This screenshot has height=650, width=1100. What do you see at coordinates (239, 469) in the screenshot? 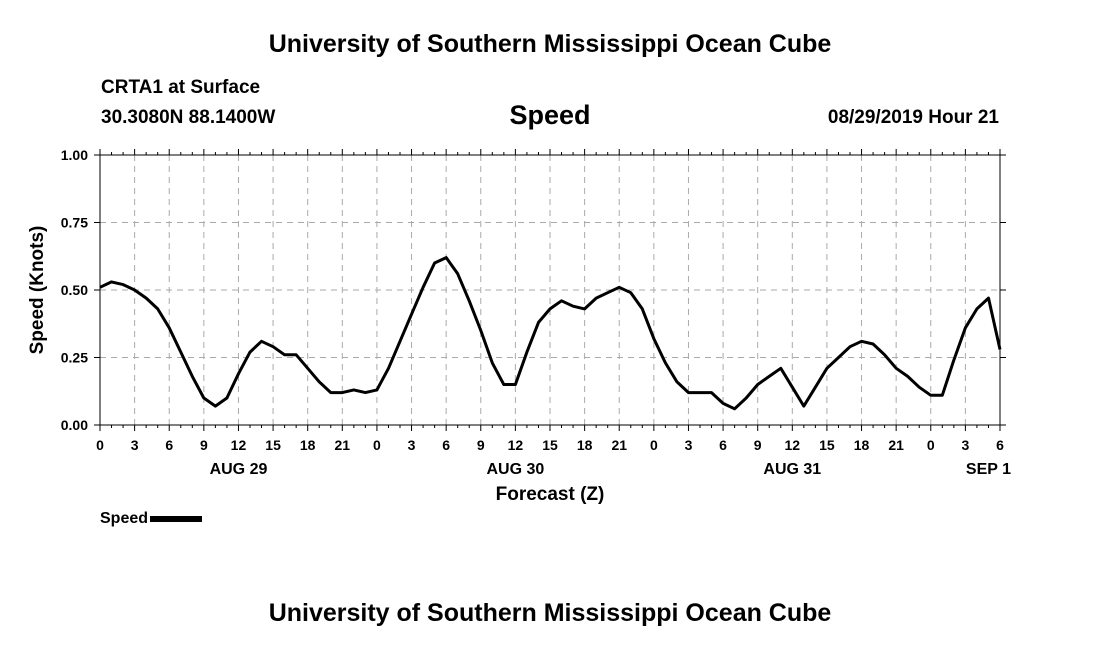
I see `date-label: AUG 29` at bounding box center [239, 469].